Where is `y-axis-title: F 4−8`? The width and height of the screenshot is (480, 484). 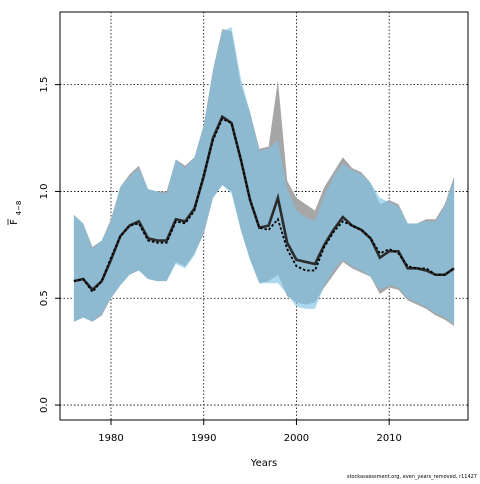 y-axis-title: F 4−8 is located at coordinates (15, 213).